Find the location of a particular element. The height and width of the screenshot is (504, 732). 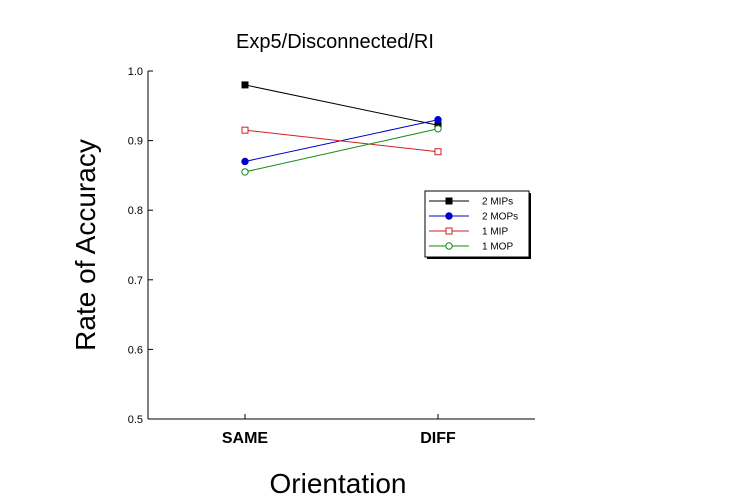

legend-item: 2 MOPs is located at coordinates (473, 217).